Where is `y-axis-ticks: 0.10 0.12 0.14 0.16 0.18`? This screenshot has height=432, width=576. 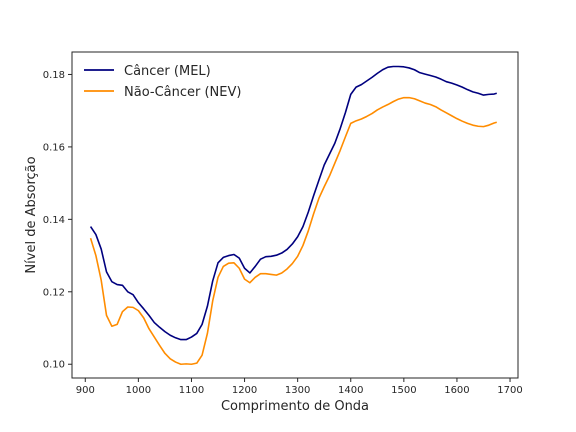 y-axis-ticks: 0.10 0.12 0.14 0.16 0.18 is located at coordinates (57, 220).